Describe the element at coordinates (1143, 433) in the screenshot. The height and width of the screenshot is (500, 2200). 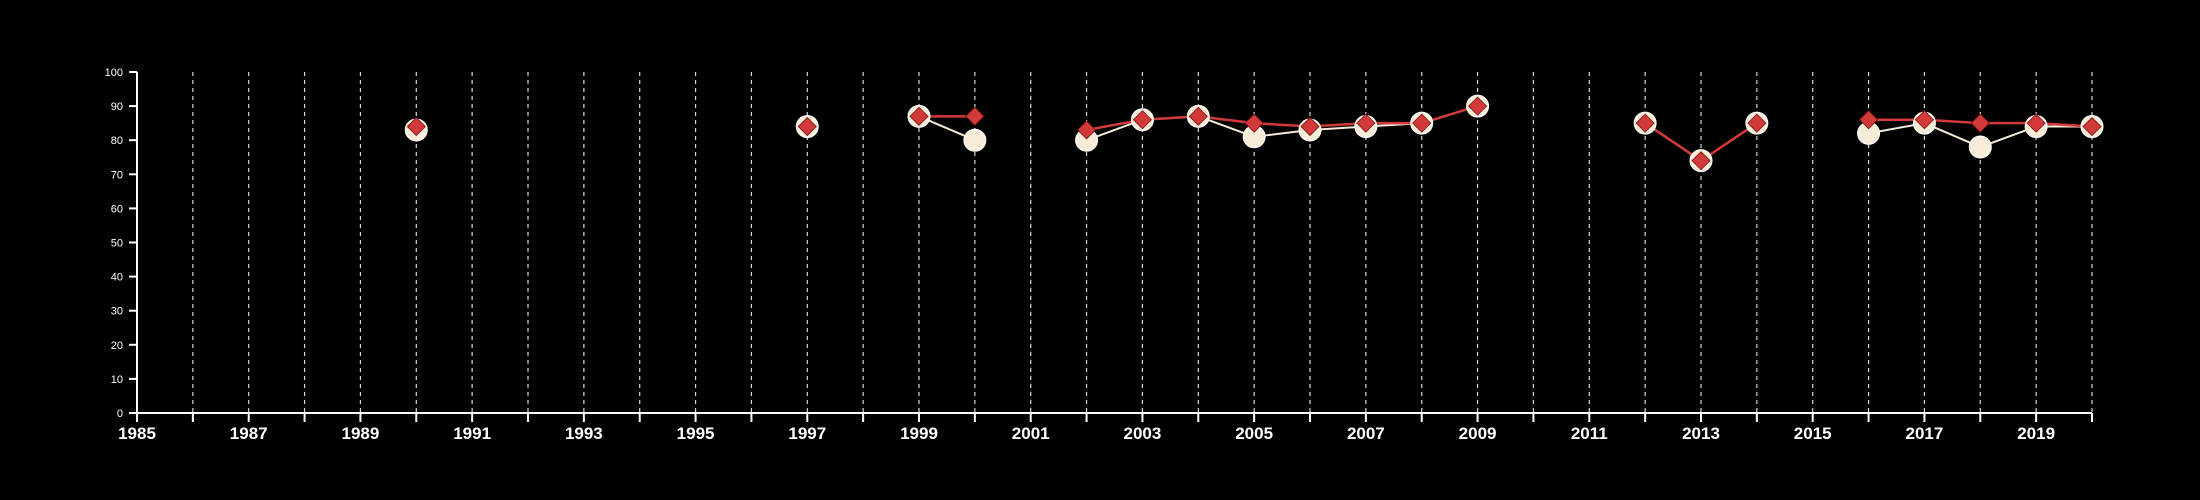
I see `x-tick-label: 2003` at that location.